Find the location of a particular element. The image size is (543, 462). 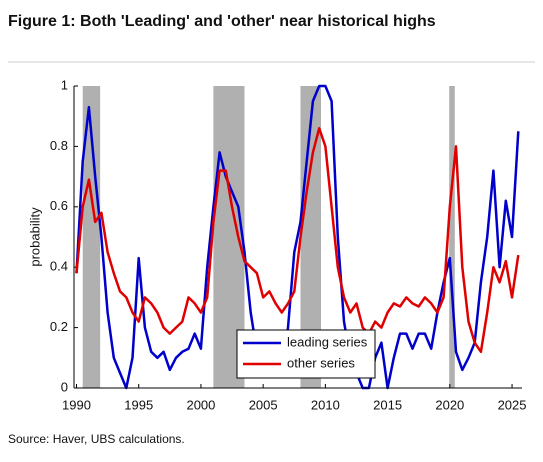

x-tick-label: 2000 is located at coordinates (200, 404).